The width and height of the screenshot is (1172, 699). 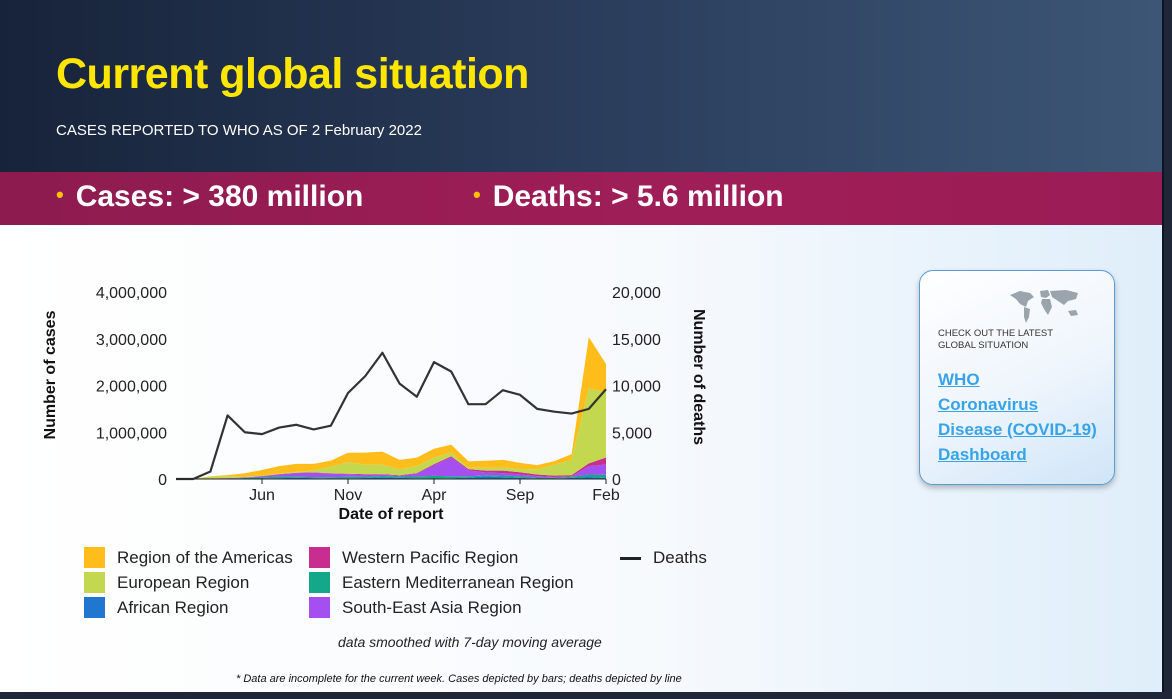 What do you see at coordinates (520, 495) in the screenshot?
I see `x-tick-label: Sep` at bounding box center [520, 495].